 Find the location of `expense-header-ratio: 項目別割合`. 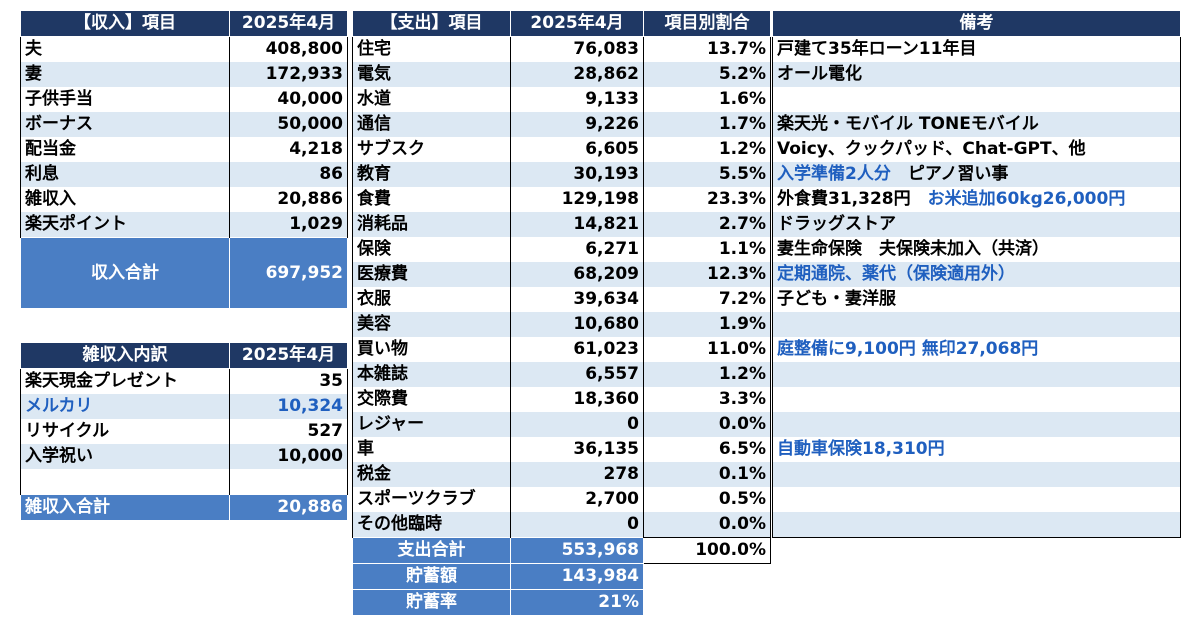

expense-header-ratio: 項目別割合 is located at coordinates (707, 23).